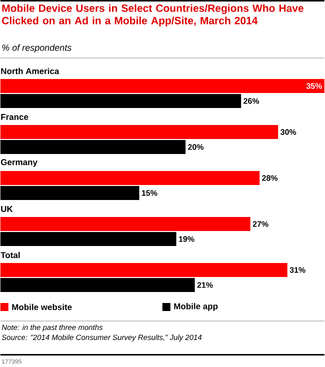 The height and width of the screenshot is (367, 325). What do you see at coordinates (150, 193) in the screenshot?
I see `data-label: 15%` at bounding box center [150, 193].